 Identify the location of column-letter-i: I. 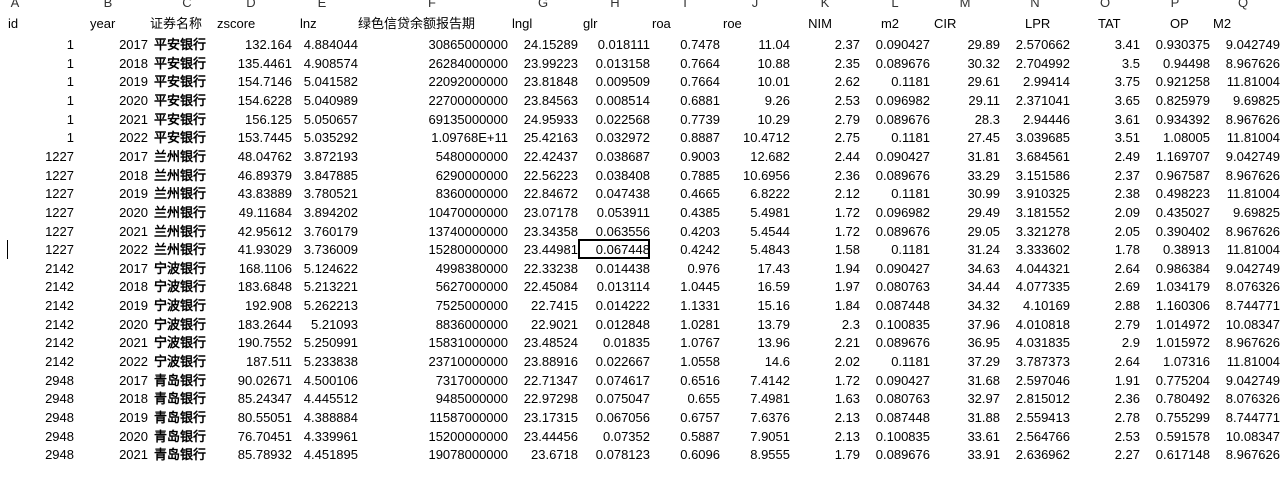
(685, 5).